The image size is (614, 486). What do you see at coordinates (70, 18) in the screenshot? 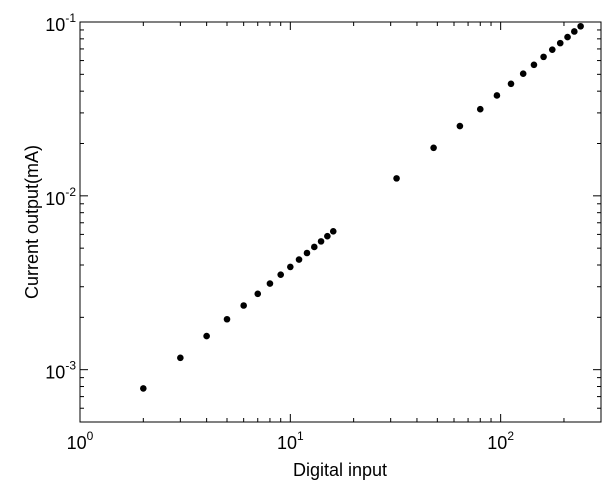
I see `y-tick-label-exponent: -1` at bounding box center [70, 18].